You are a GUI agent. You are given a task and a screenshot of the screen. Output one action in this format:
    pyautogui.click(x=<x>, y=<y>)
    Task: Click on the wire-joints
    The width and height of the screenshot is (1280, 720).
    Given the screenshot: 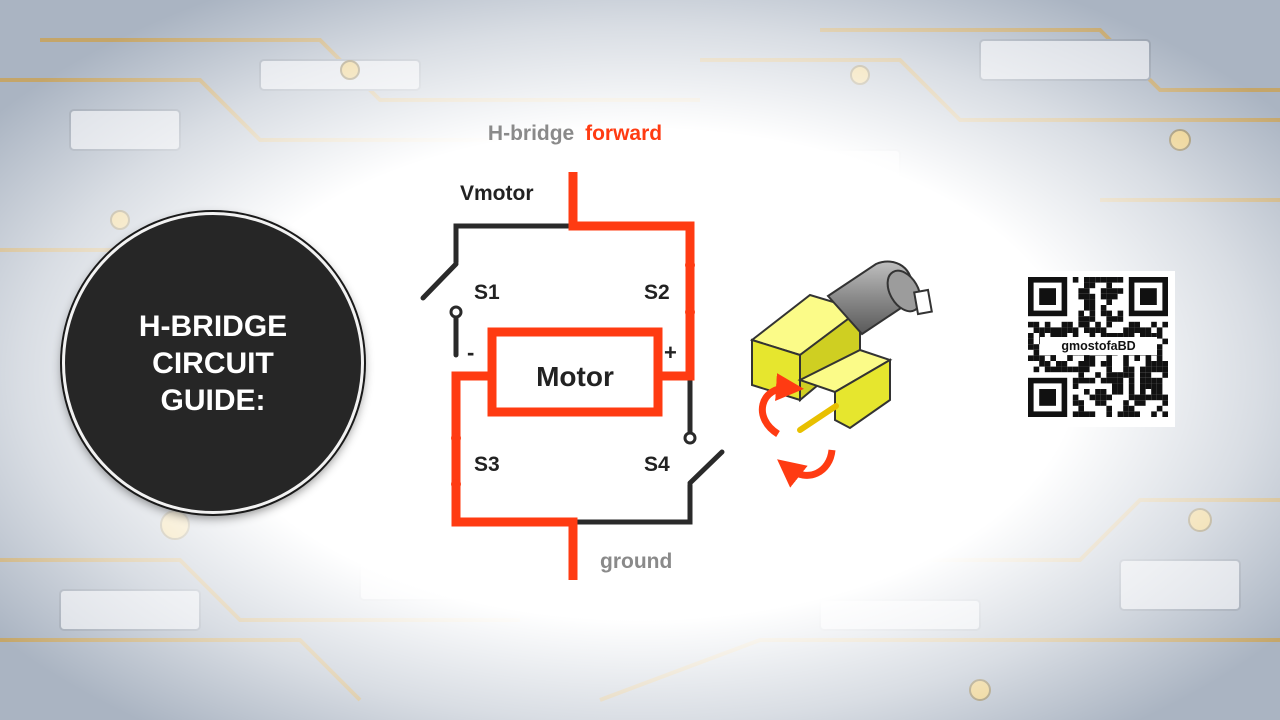 What is the action you would take?
    pyautogui.click(x=573, y=374)
    